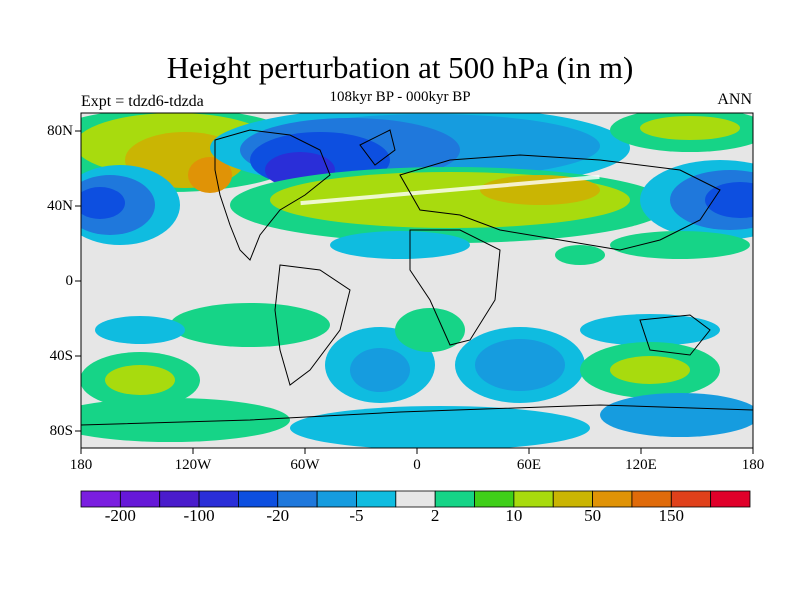 This screenshot has width=800, height=600. Describe the element at coordinates (60, 131) in the screenshot. I see `lat-label-80n: 80N` at that location.